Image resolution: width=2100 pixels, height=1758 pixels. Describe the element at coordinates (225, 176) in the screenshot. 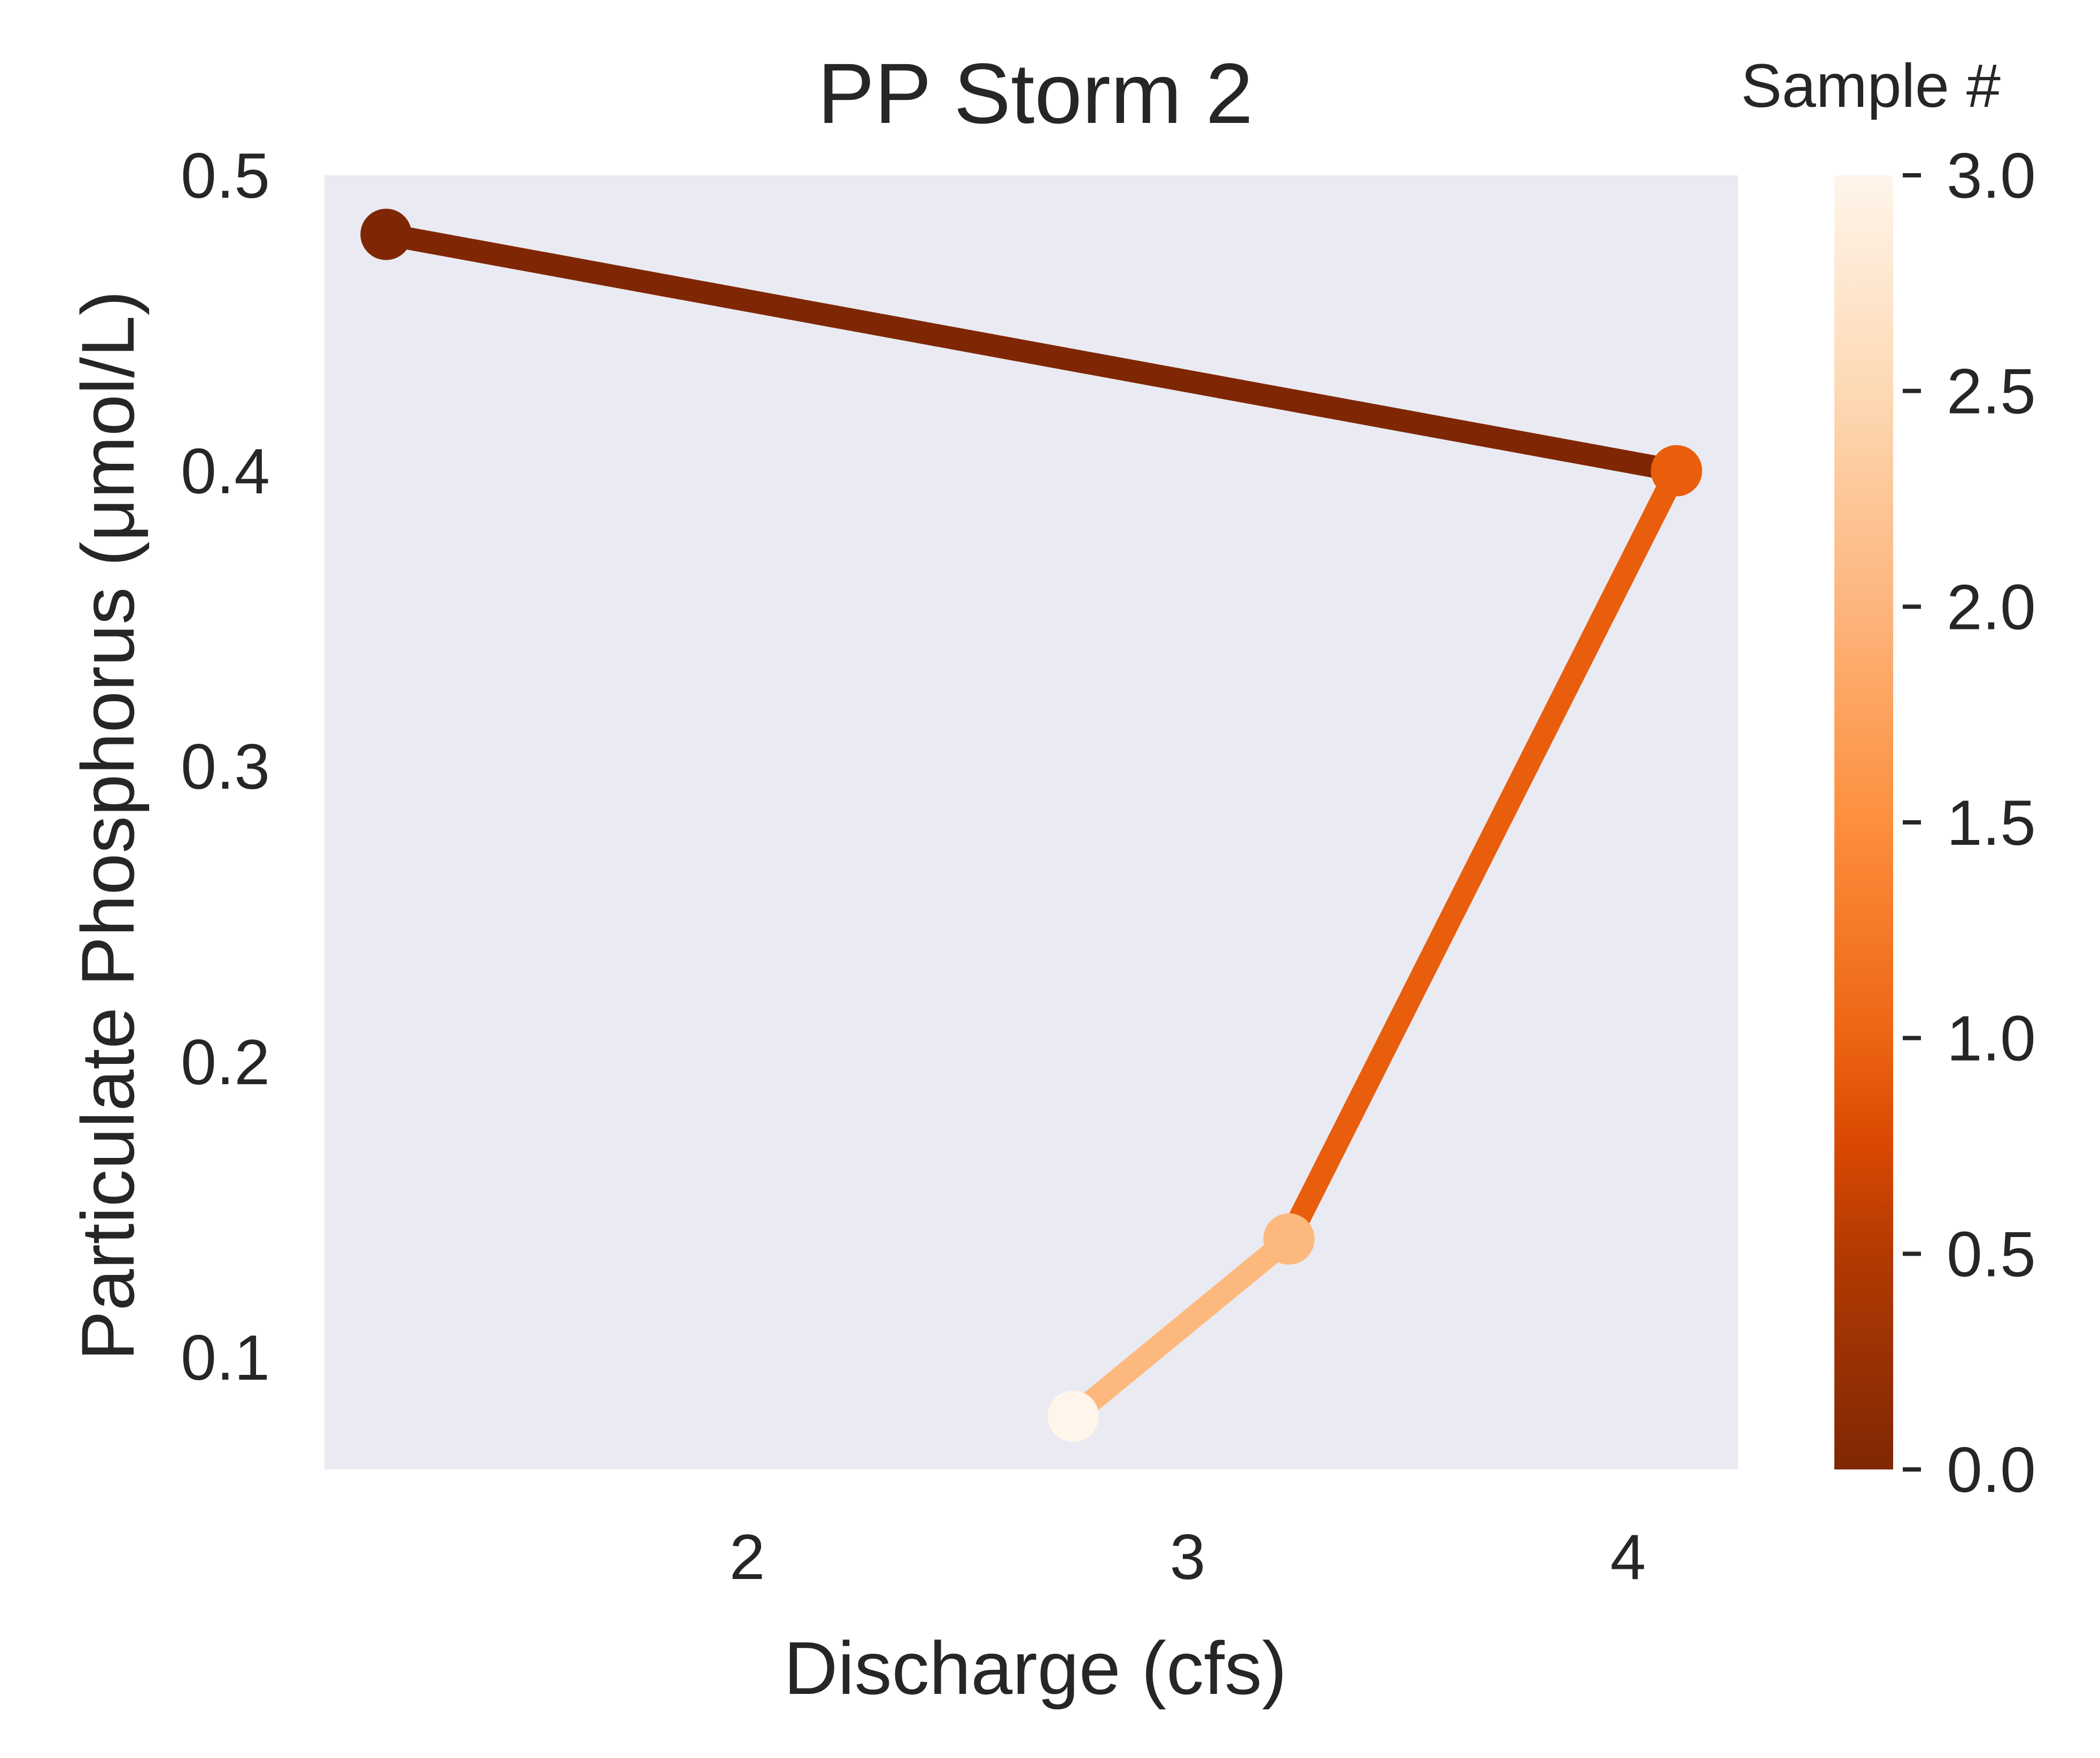

I see `y-tick-label: 0.5` at that location.